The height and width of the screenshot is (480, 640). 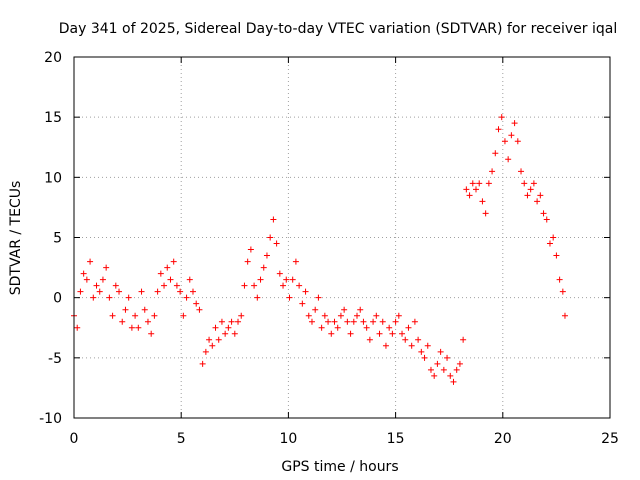 What do you see at coordinates (610, 439) in the screenshot?
I see `x-tick-label: 25` at bounding box center [610, 439].